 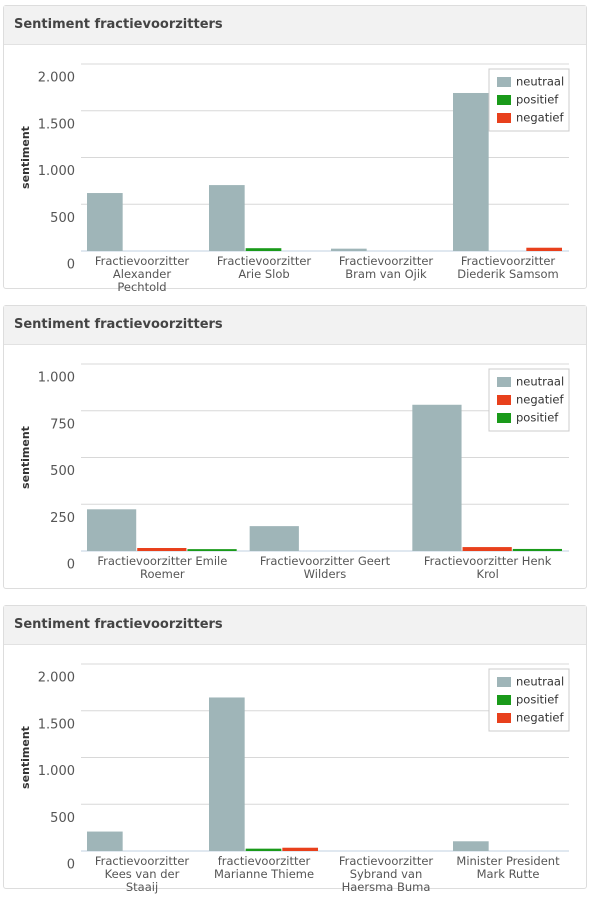 I want to click on x-tick-label: Fractievoorzitter Arie Slob, so click(x=264, y=267).